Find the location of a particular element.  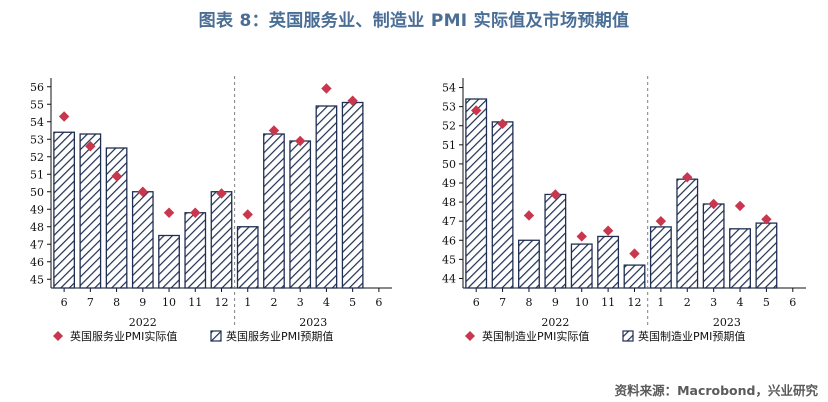

x-tick-label: 10 is located at coordinates (582, 302).